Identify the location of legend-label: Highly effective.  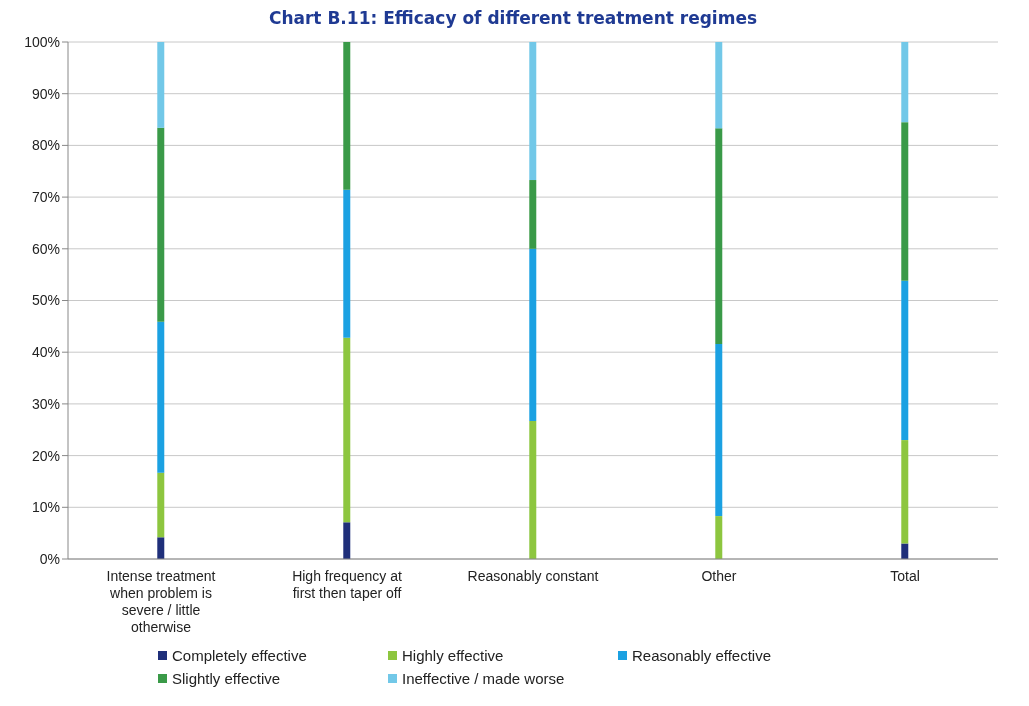
(453, 655).